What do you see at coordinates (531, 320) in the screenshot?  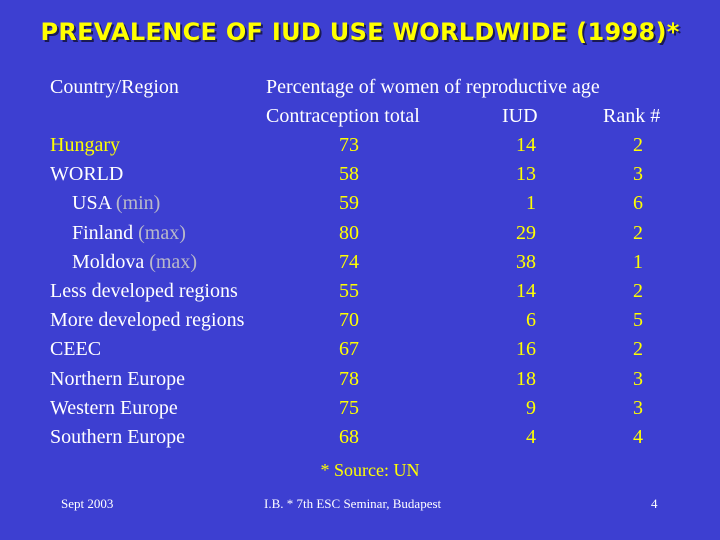 I see `iud-value: 6` at bounding box center [531, 320].